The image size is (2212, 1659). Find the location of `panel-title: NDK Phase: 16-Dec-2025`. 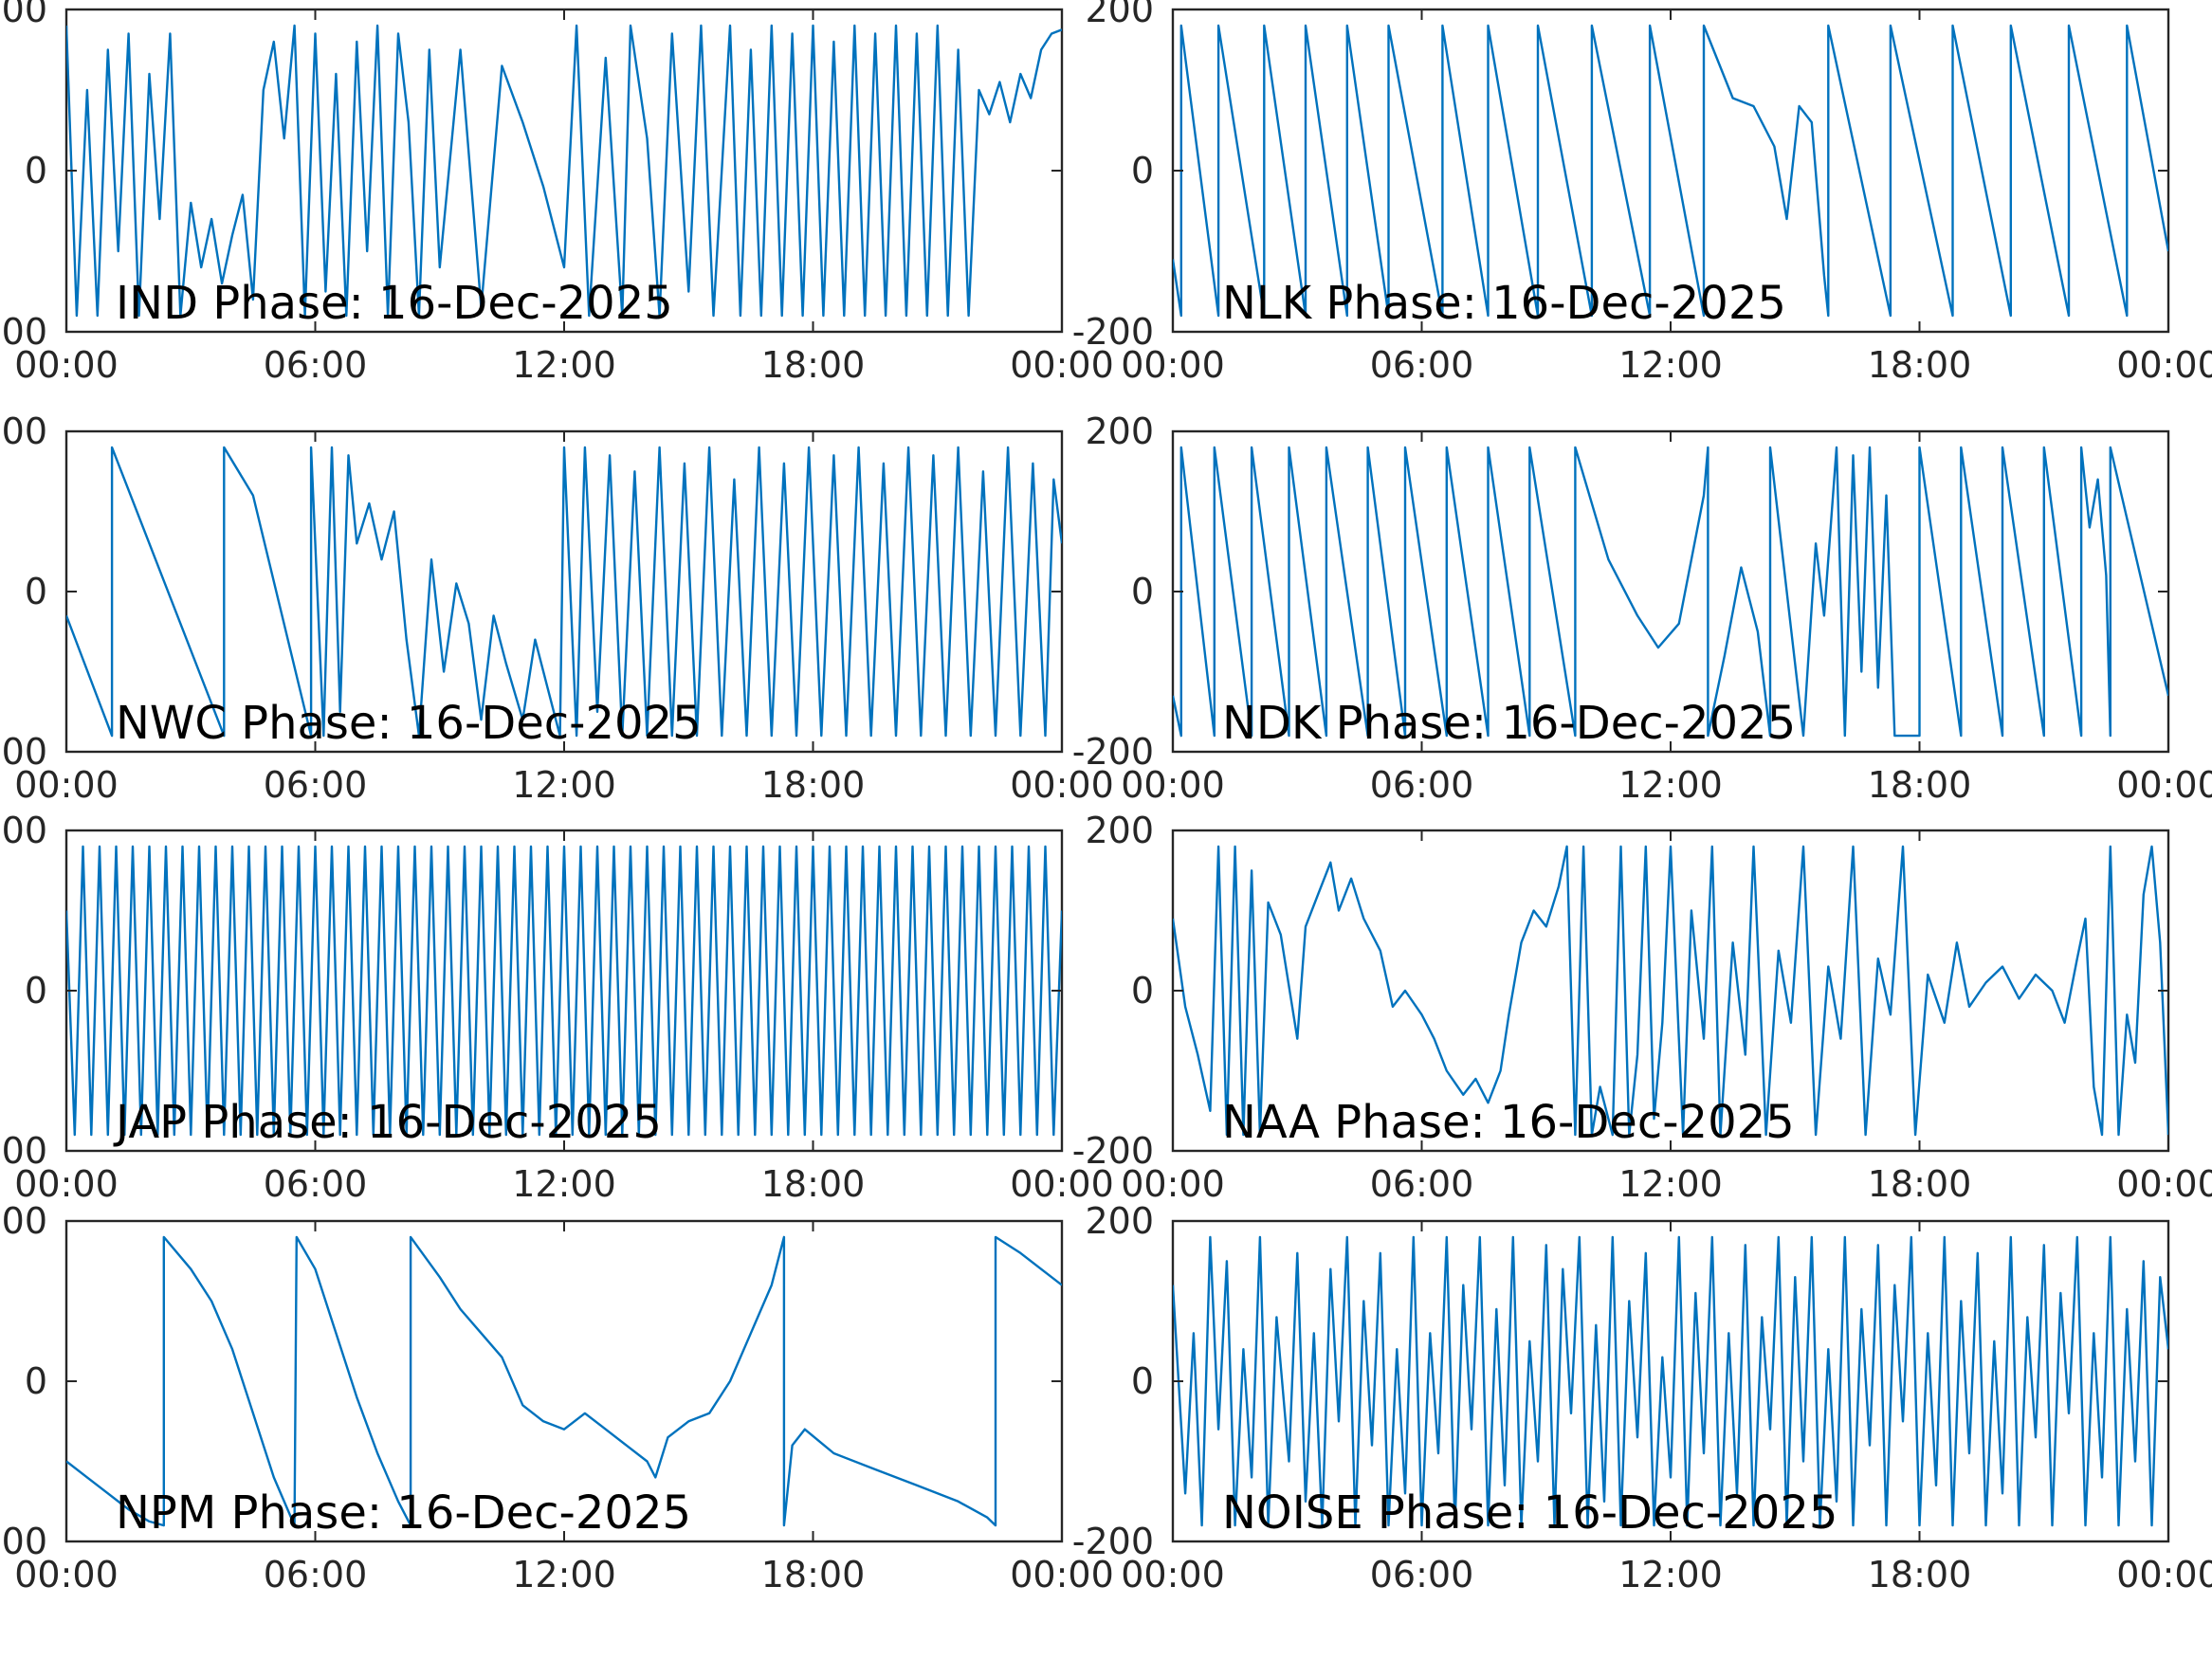

panel-title: NDK Phase: 16-Dec-2025 is located at coordinates (1509, 723).